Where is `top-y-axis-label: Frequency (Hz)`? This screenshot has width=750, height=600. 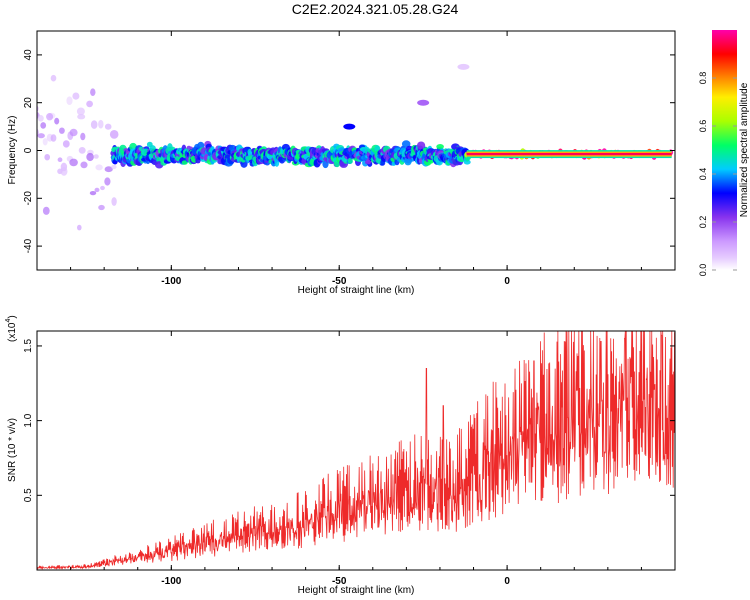
top-y-axis-label: Frequency (Hz) is located at coordinates (12, 150).